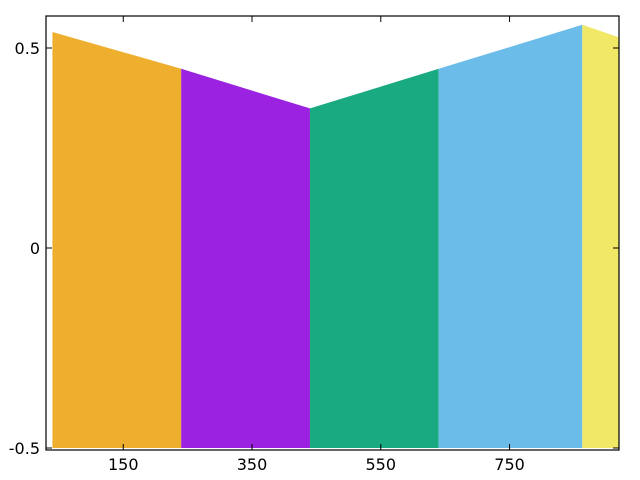 This screenshot has width=640, height=480. Describe the element at coordinates (35, 248) in the screenshot. I see `y-tick-label: 0` at that location.